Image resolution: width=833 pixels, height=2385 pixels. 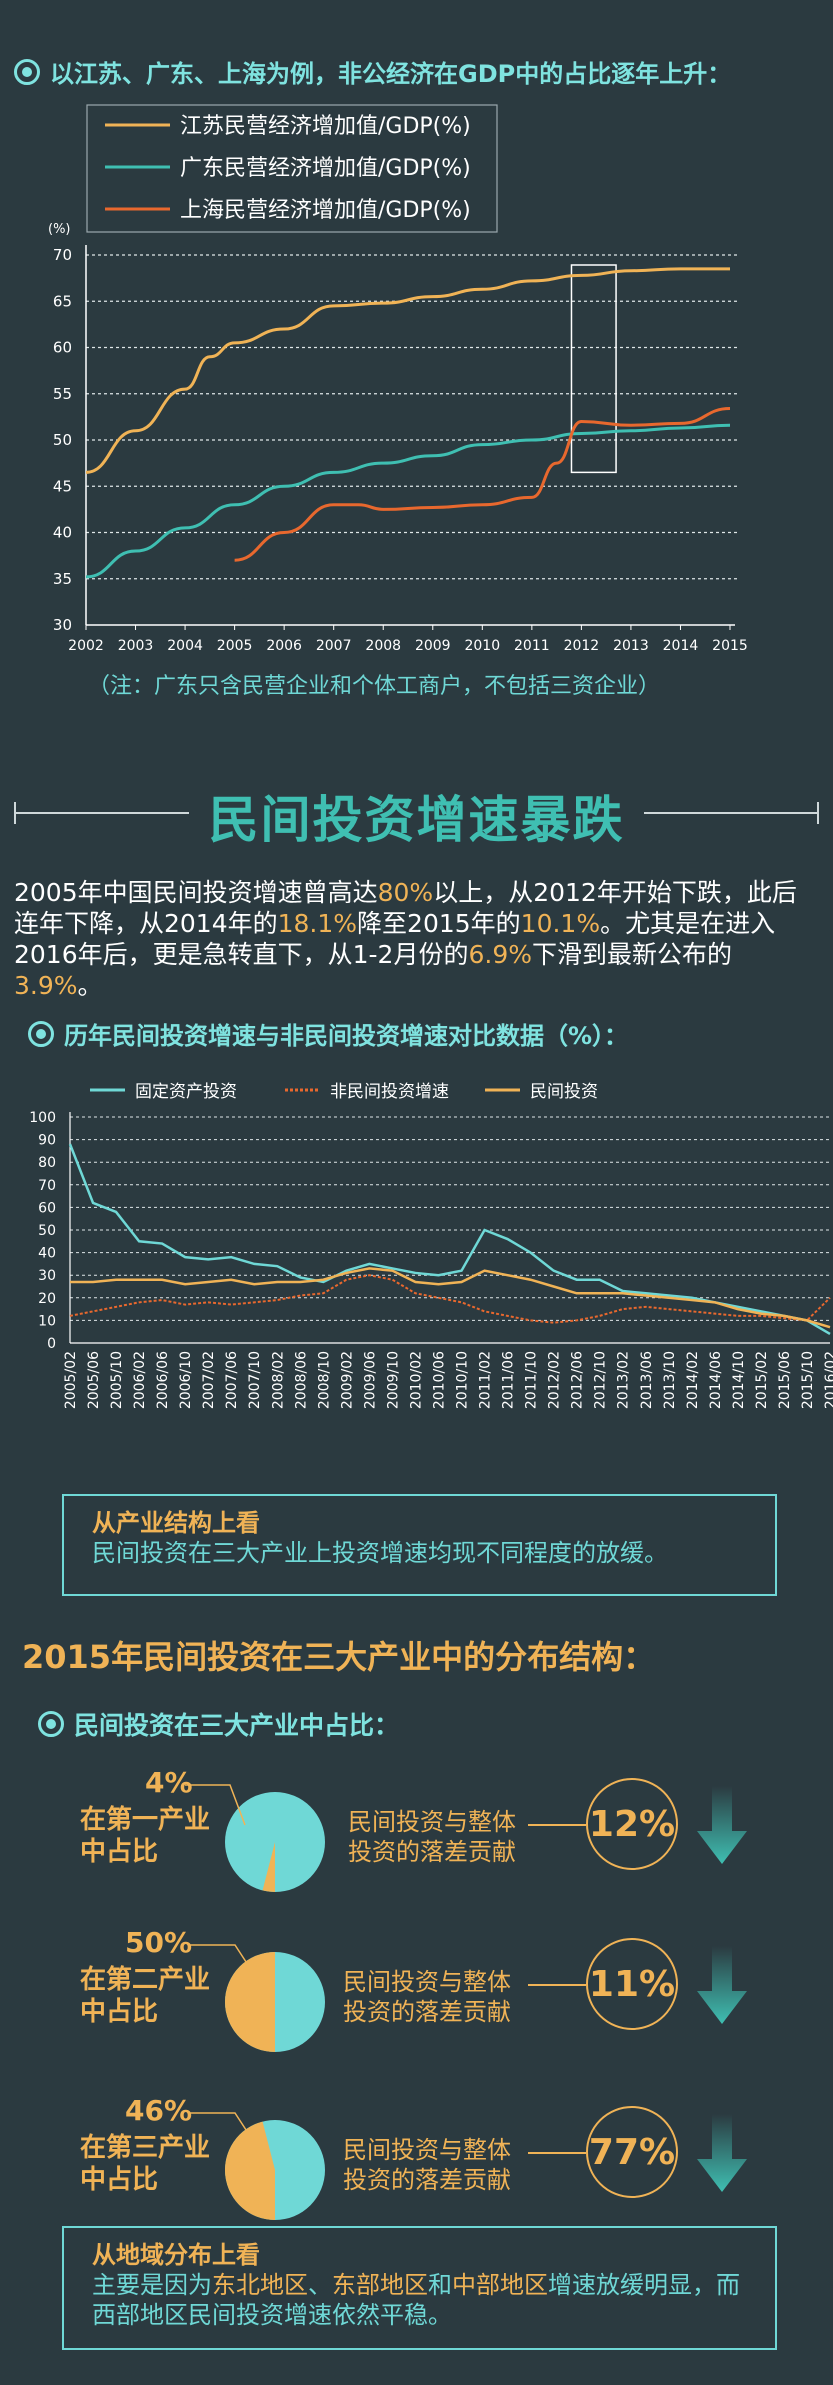 I want to click on x-tick-label: 2006/02, so click(x=140, y=1380).